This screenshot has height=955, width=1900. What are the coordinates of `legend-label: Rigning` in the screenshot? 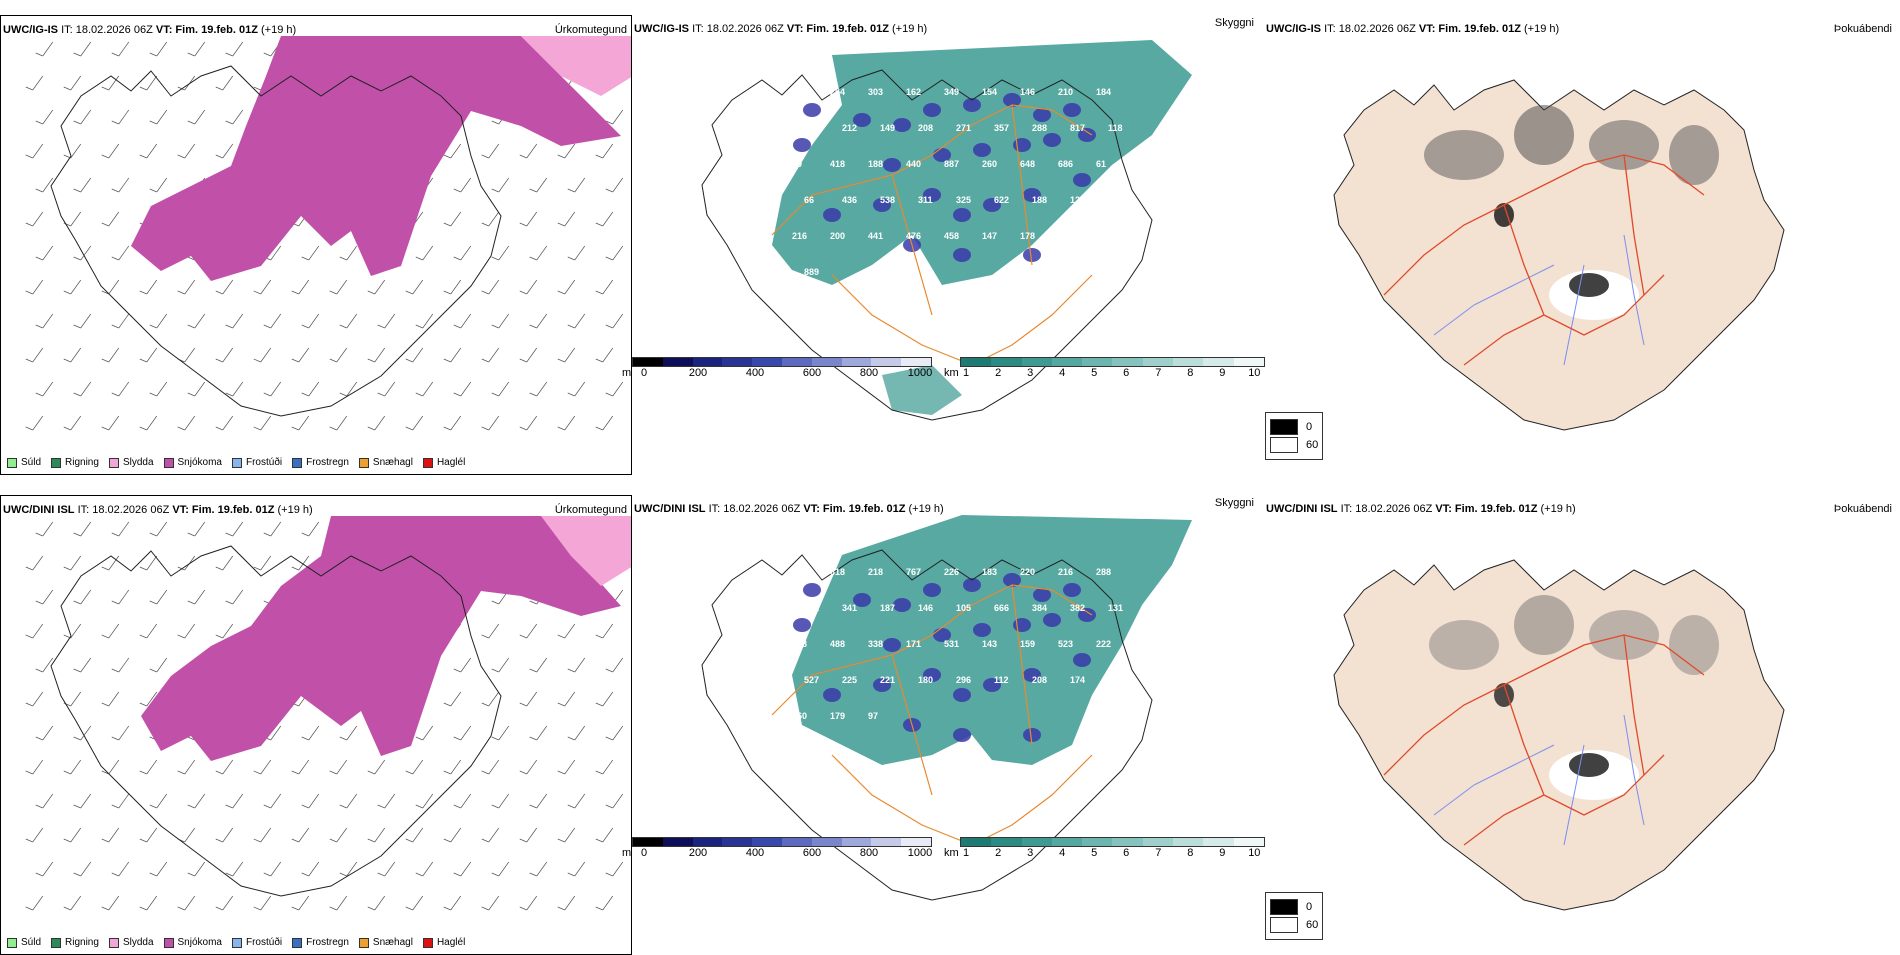 It's located at (82, 942).